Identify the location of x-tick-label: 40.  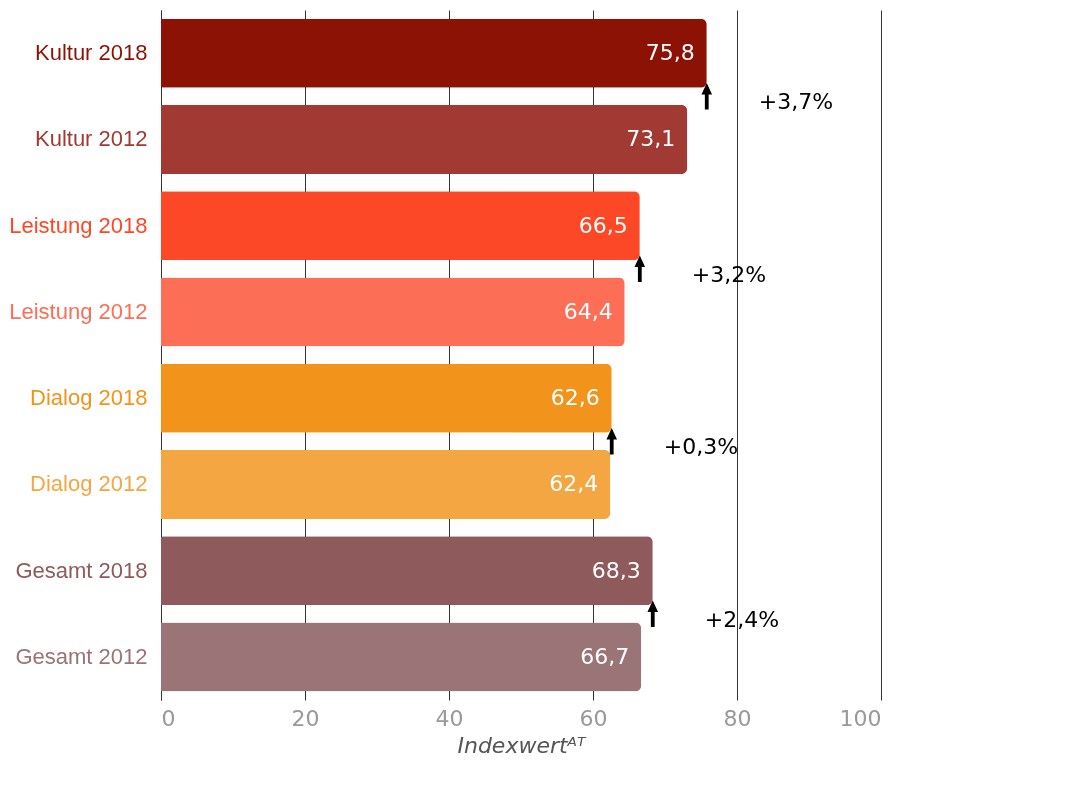
(449, 718).